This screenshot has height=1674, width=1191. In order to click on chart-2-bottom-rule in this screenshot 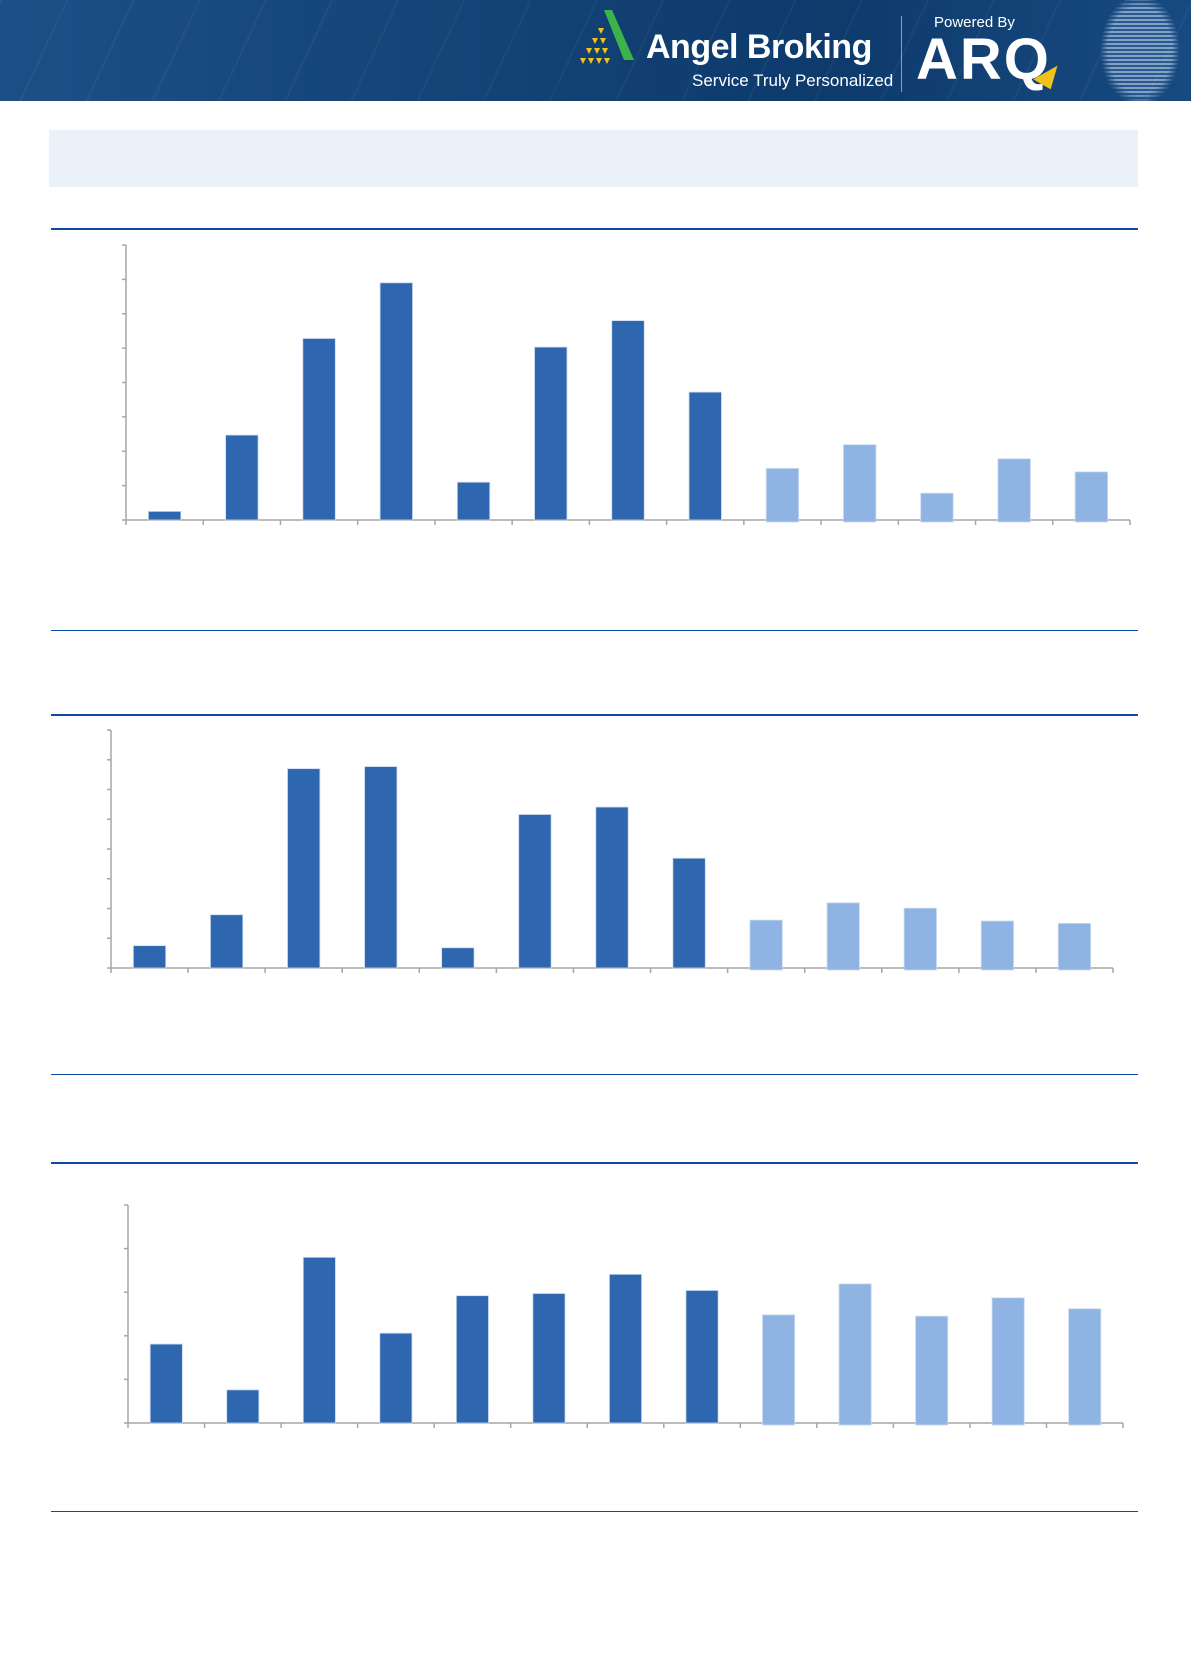, I will do `click(594, 1074)`.